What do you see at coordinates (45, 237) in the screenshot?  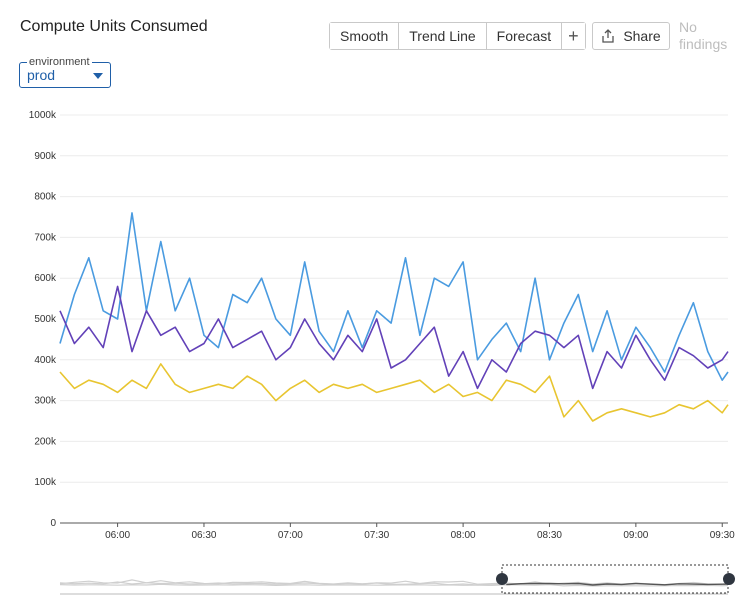 I see `y-tick-label: 700k` at bounding box center [45, 237].